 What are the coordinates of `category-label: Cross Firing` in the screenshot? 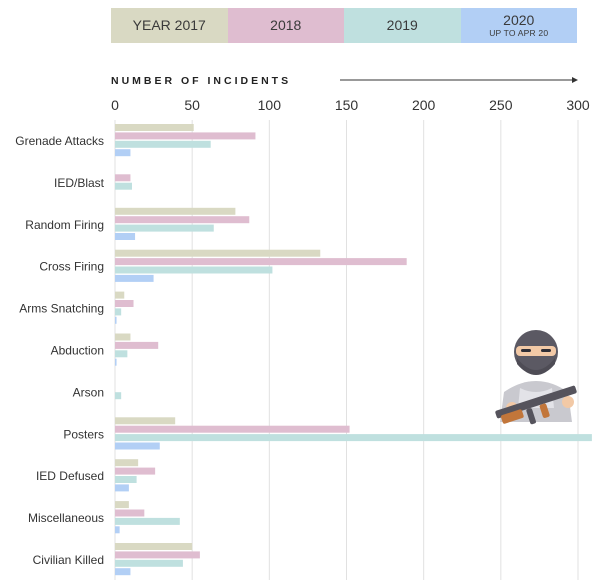 It's located at (71, 267).